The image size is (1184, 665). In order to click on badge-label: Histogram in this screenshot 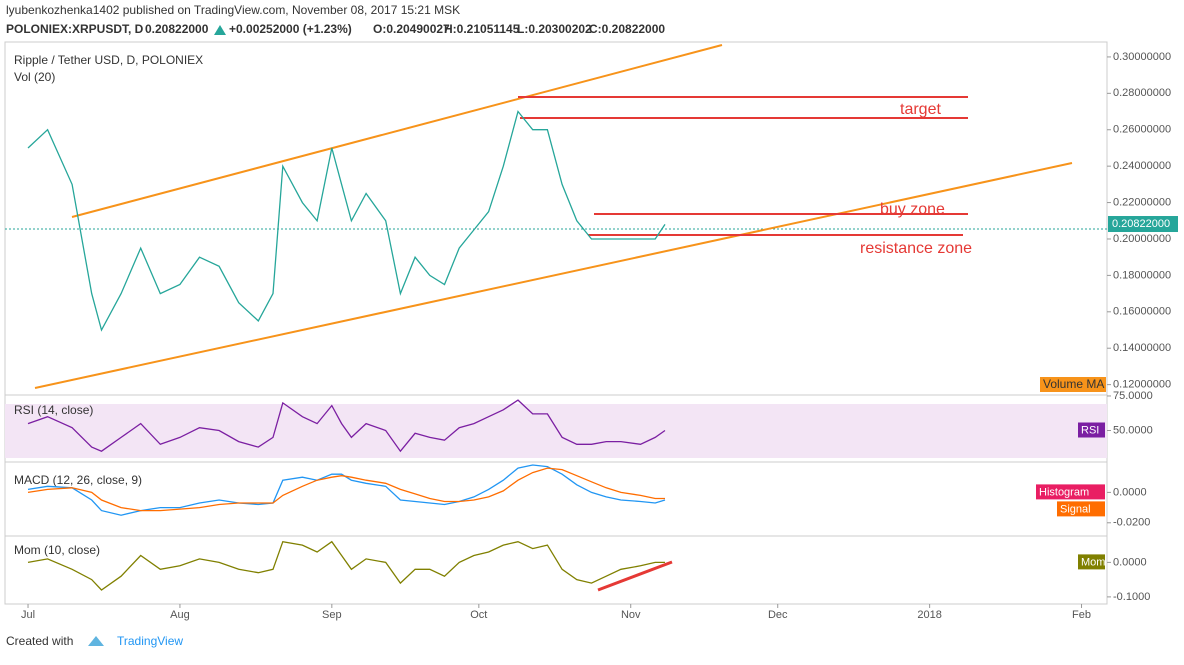, I will do `click(1064, 492)`.